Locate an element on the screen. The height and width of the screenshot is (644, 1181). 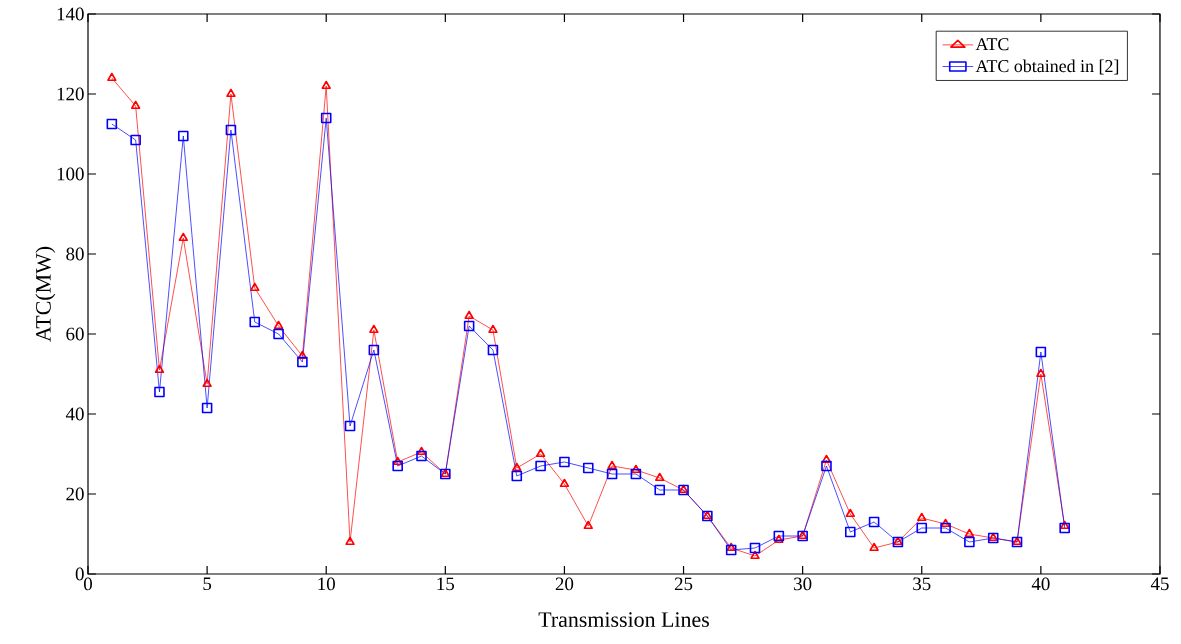
x-tick-label: 30 is located at coordinates (803, 584).